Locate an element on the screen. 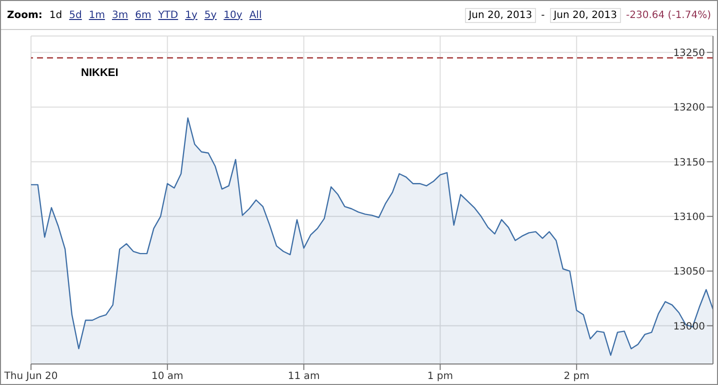  text: -230.64 (-1.74%) is located at coordinates (668, 15).